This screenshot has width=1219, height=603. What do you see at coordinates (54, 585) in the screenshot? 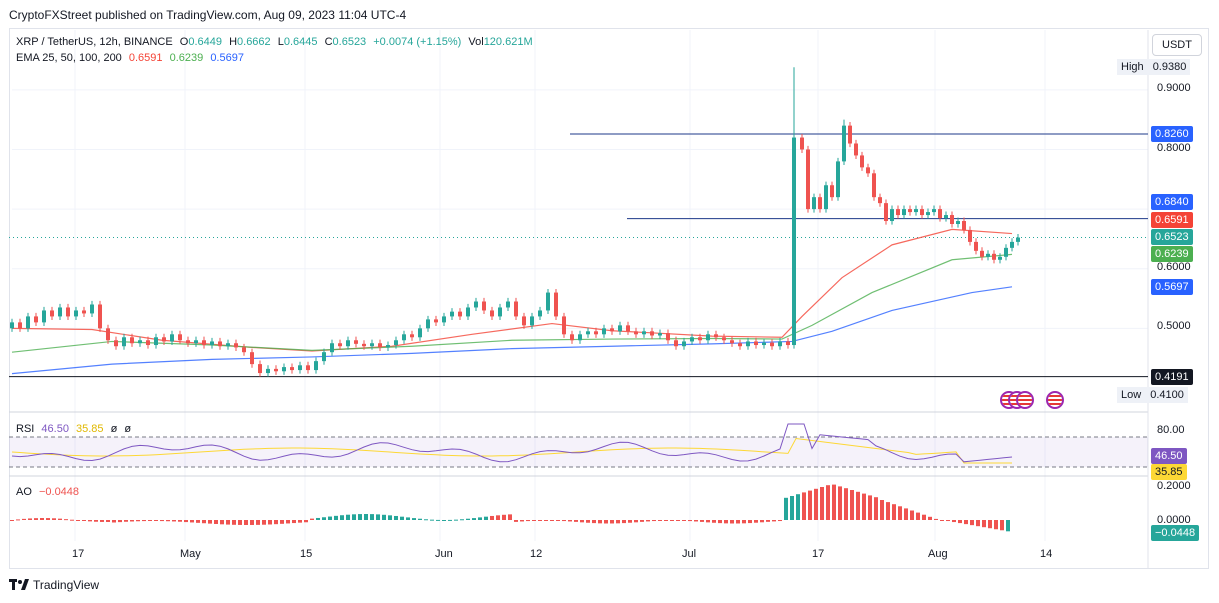
I see `tradingview-footer: TradingView` at bounding box center [54, 585].